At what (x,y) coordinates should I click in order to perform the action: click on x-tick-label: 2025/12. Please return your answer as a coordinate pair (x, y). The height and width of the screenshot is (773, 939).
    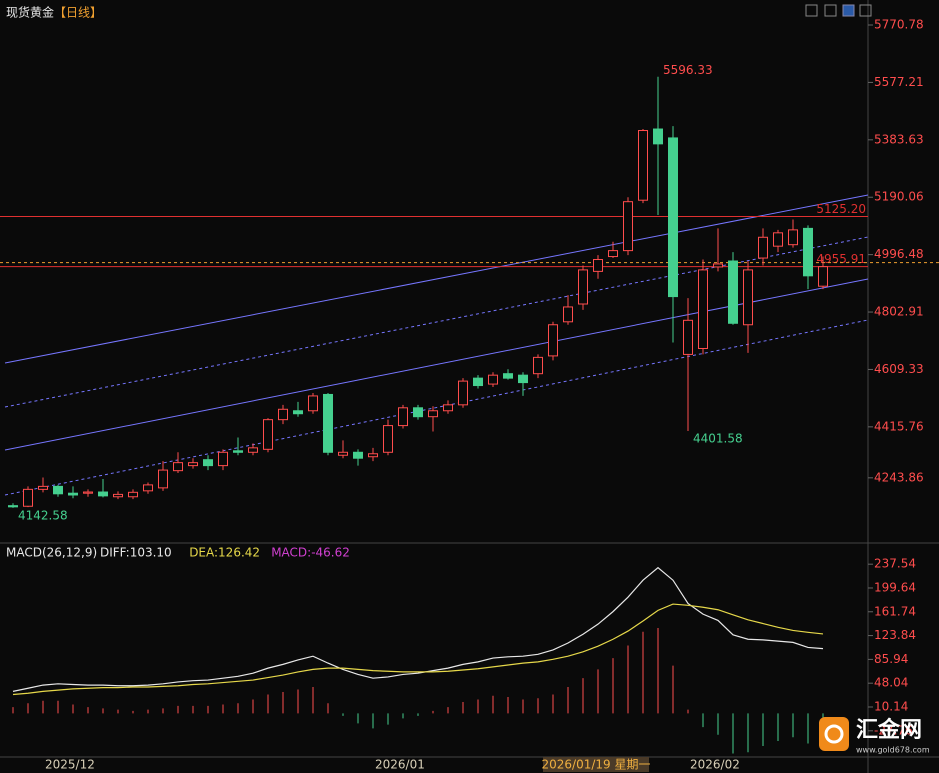
    Looking at the image, I should click on (70, 765).